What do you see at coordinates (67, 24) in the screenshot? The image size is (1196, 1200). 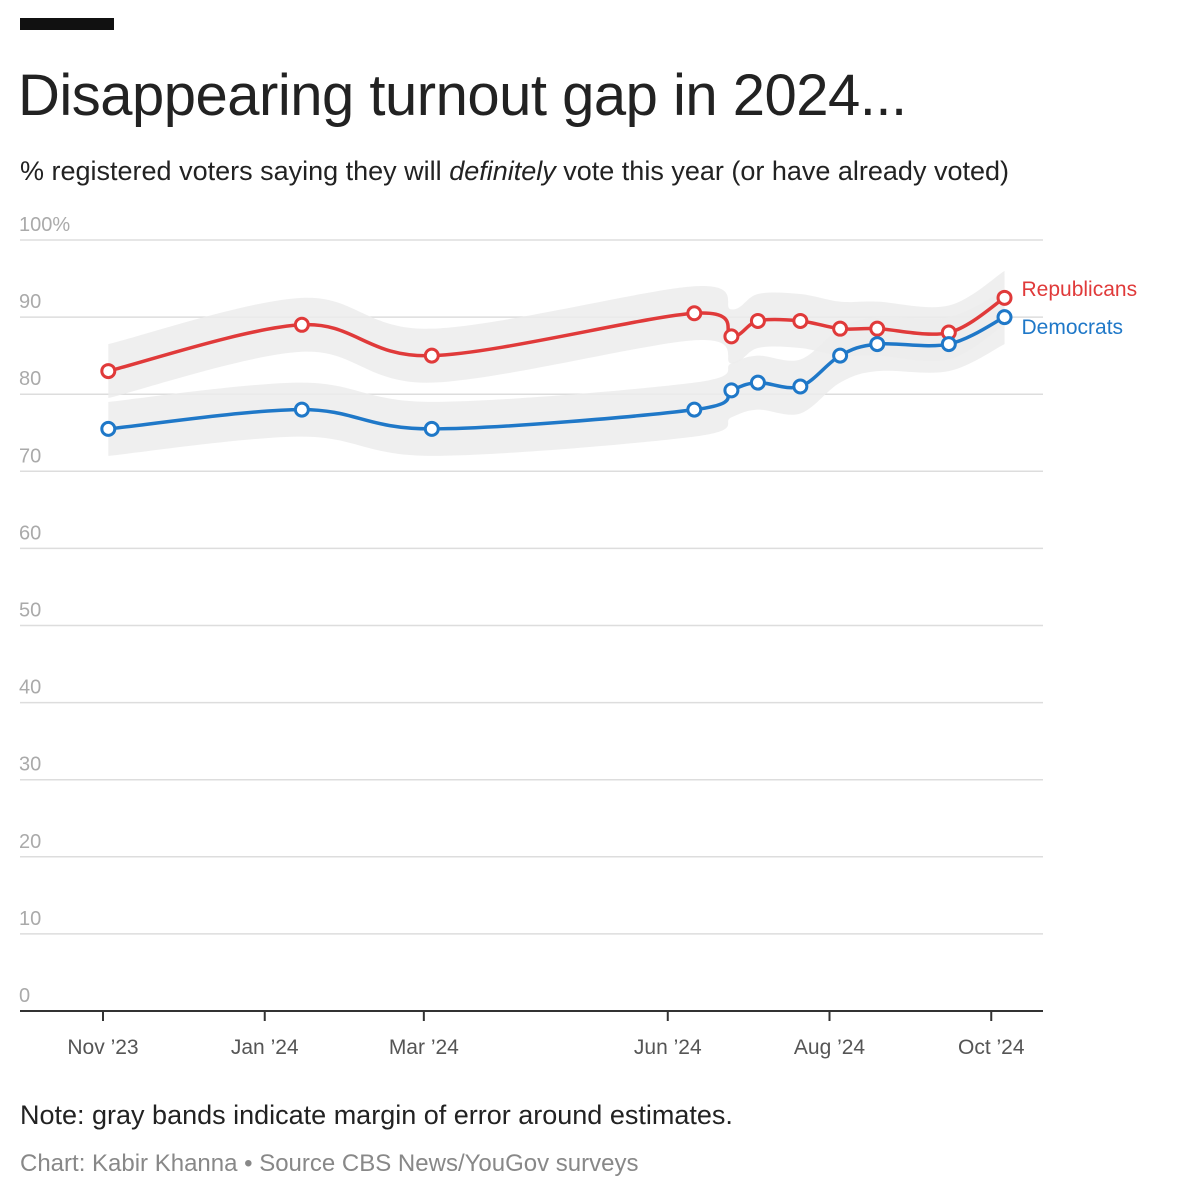 I see `header-accent-bar` at bounding box center [67, 24].